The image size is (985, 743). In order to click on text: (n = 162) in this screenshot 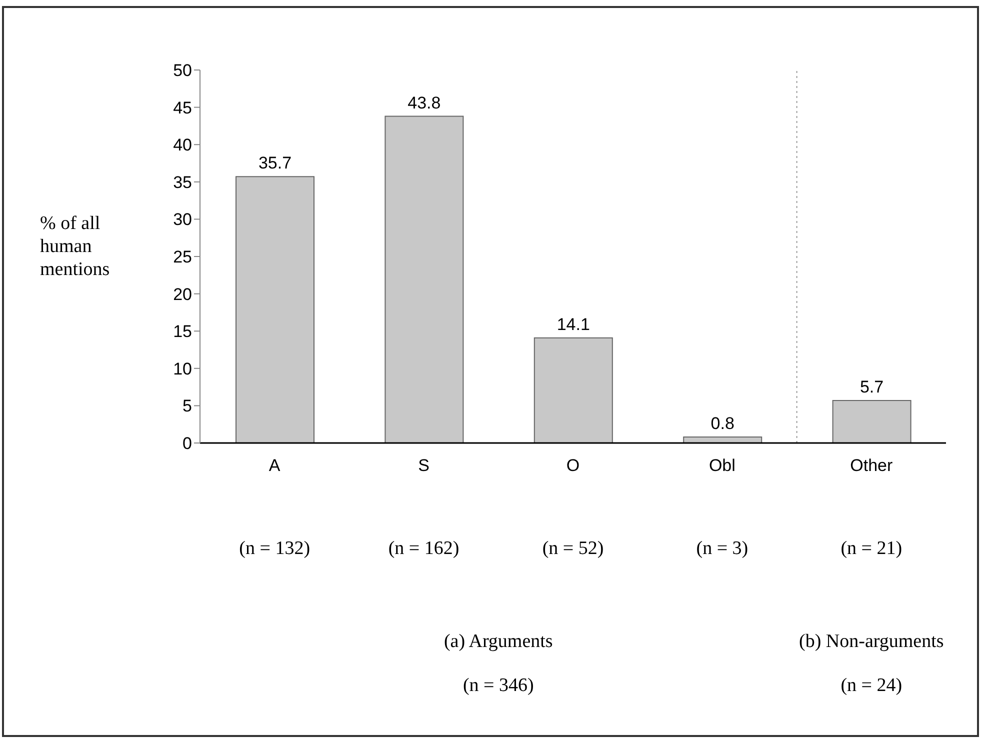, I will do `click(423, 549)`.